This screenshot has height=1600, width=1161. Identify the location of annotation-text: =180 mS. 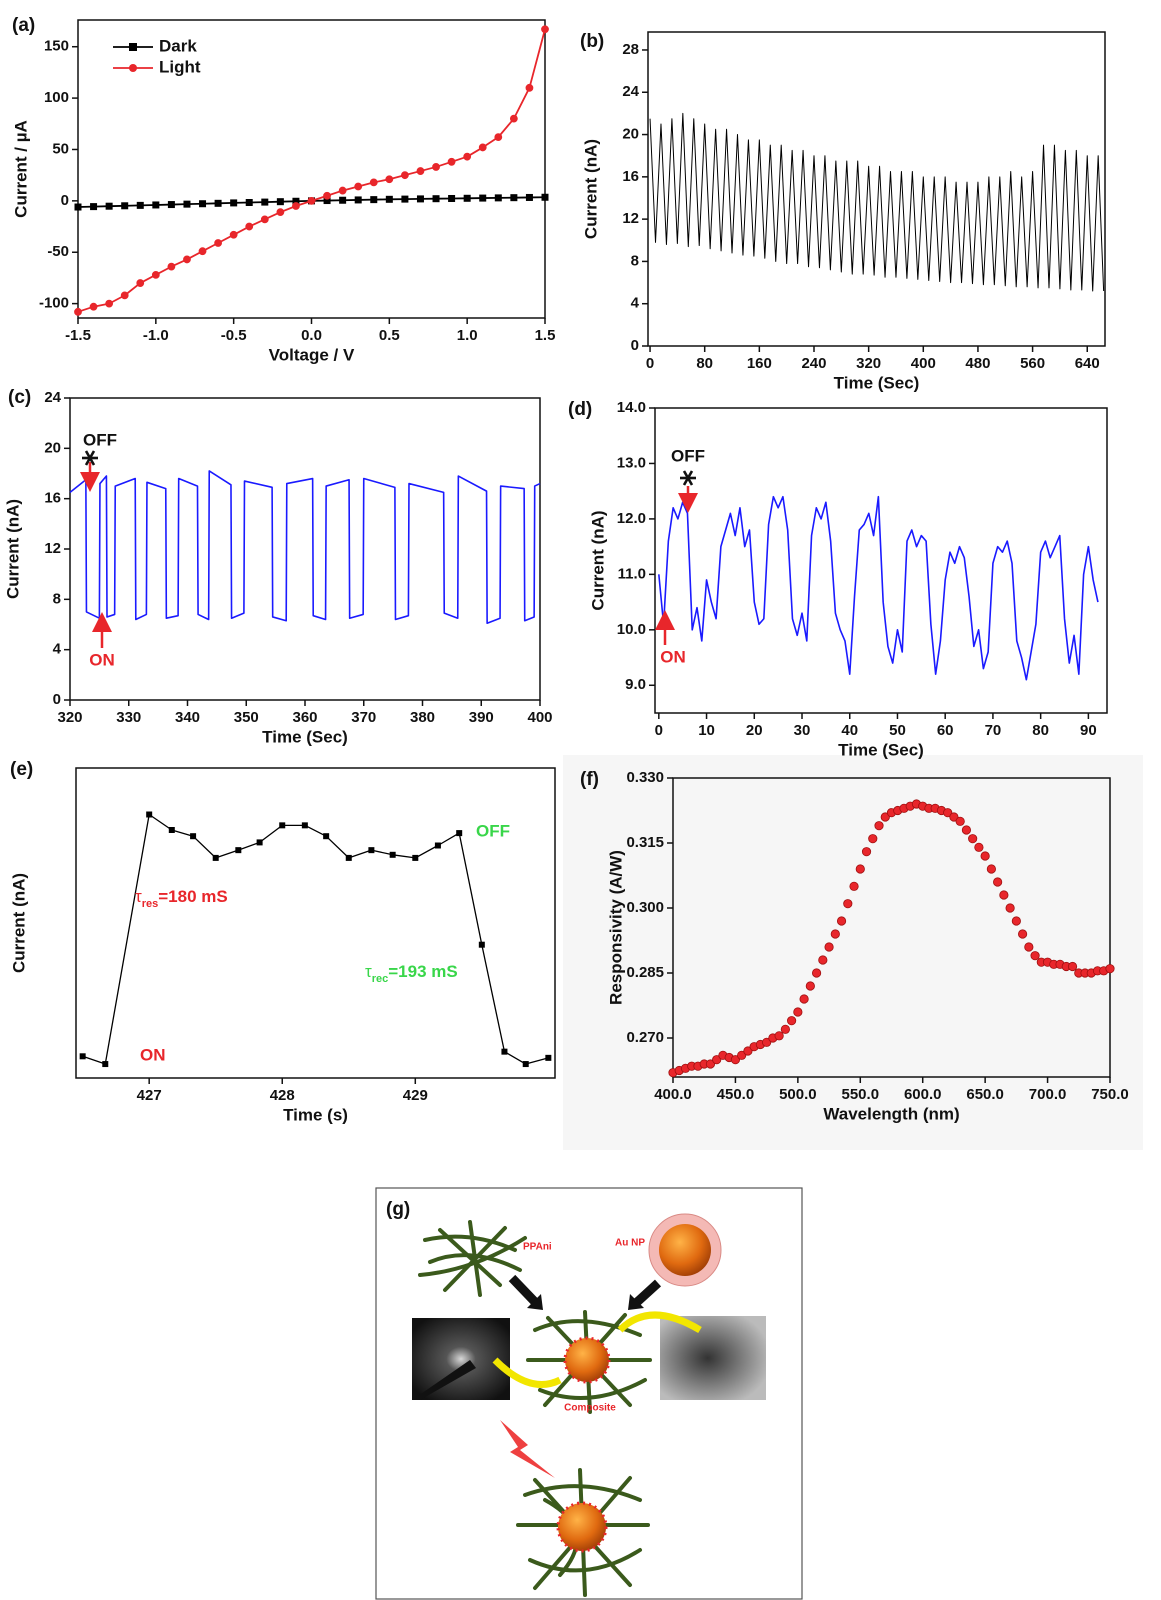
(192, 896).